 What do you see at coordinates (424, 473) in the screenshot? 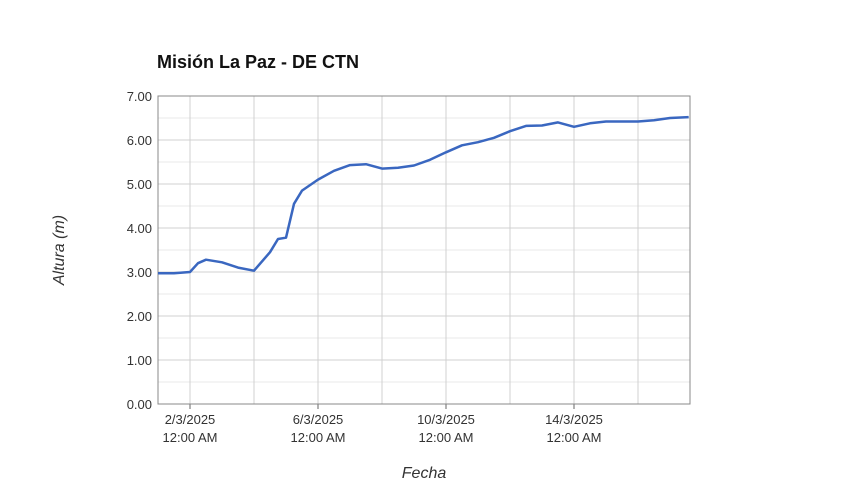
I see `x-axis-label: Fecha` at bounding box center [424, 473].